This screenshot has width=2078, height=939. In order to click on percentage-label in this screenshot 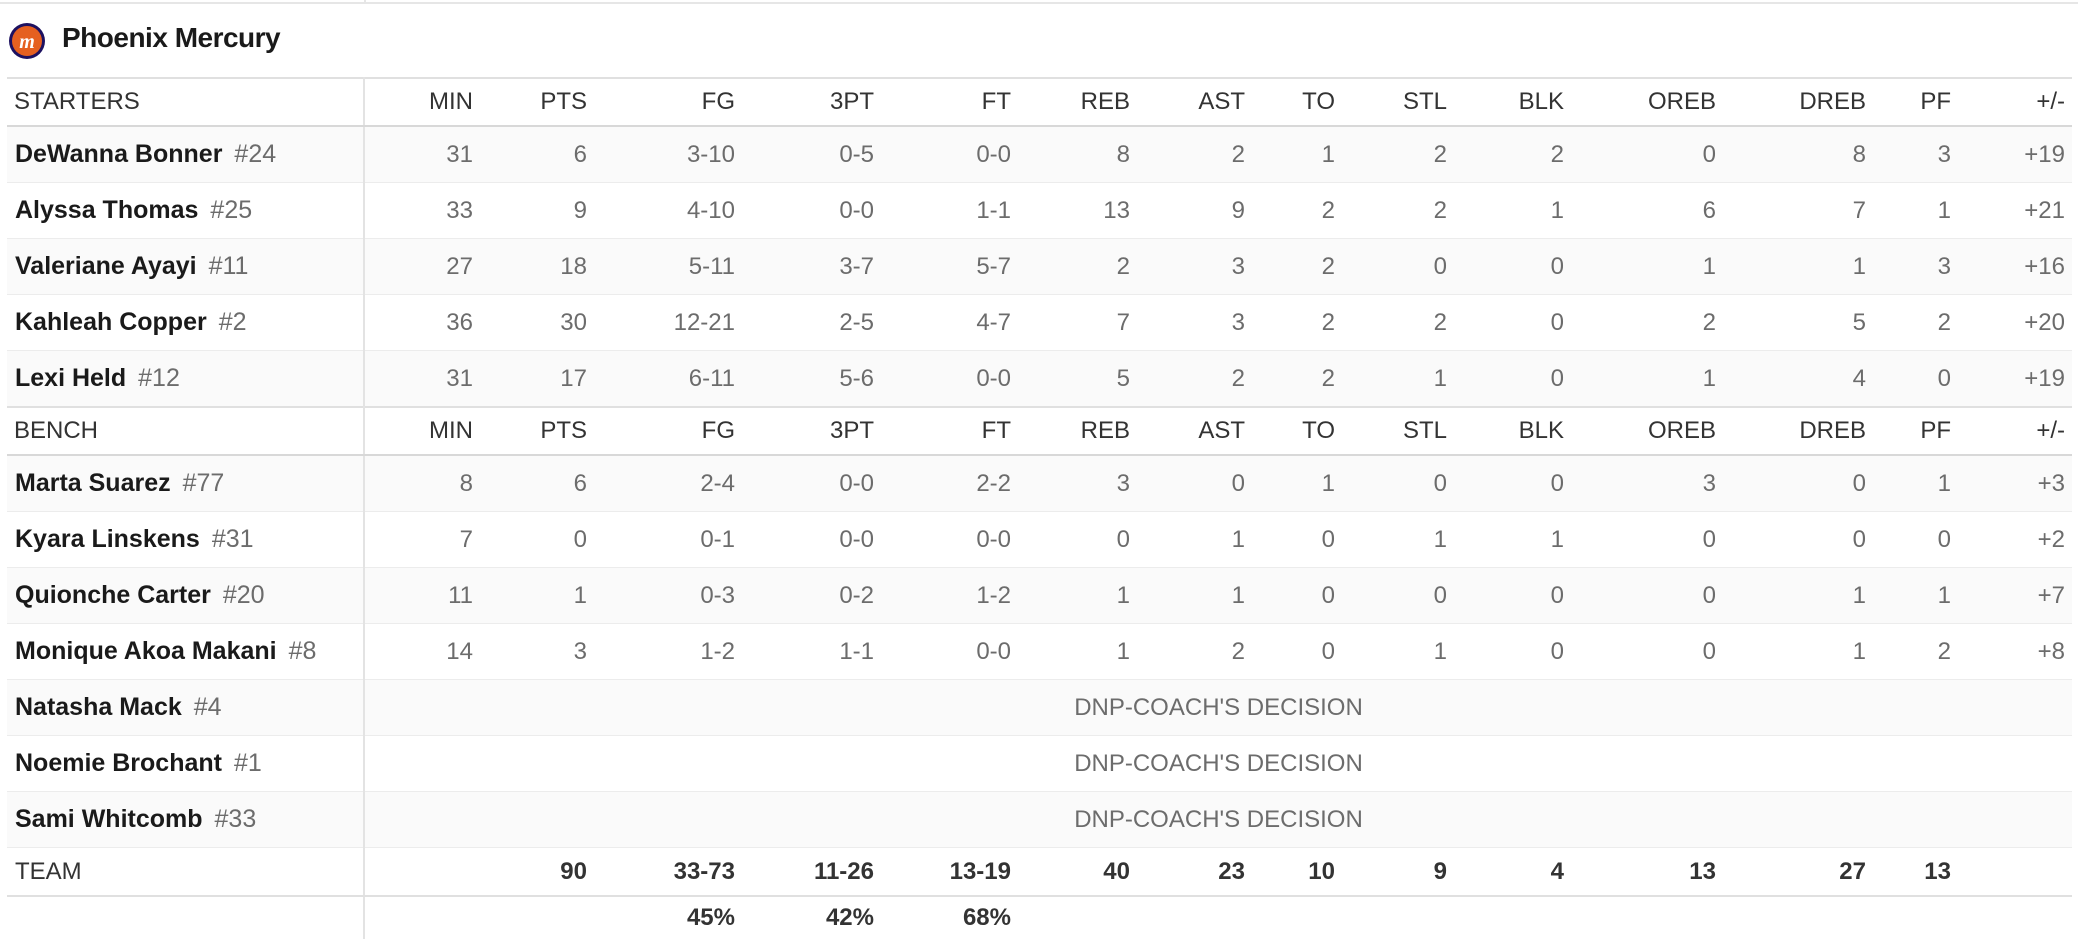, I will do `click(186, 917)`.